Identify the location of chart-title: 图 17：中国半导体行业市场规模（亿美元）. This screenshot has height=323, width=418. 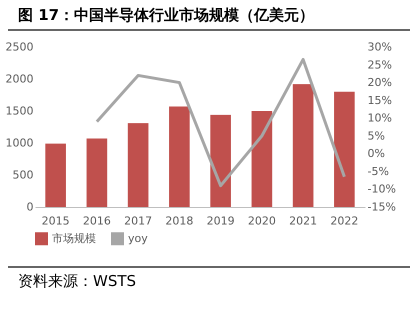
(209, 15).